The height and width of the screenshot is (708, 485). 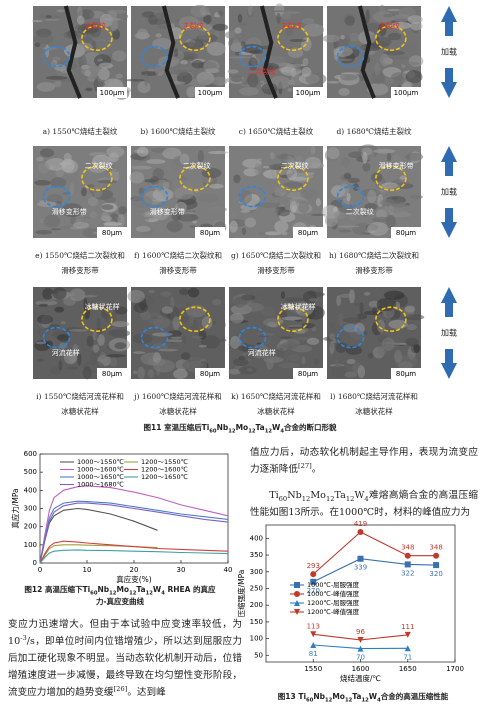 I want to click on scale-label: 80μm, so click(x=112, y=374).